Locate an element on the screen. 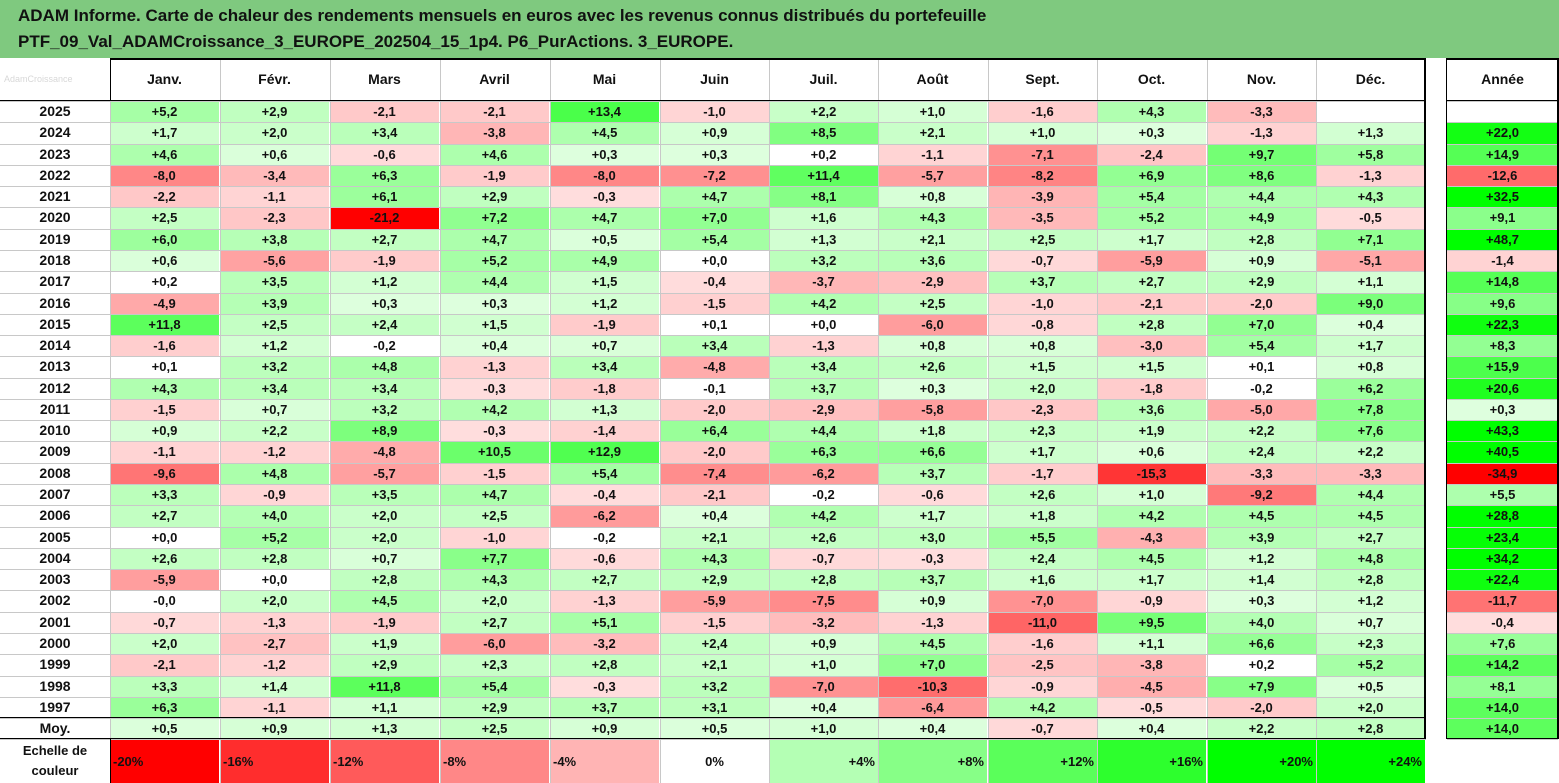  heatmap-cell: +3,0 is located at coordinates (932, 537).